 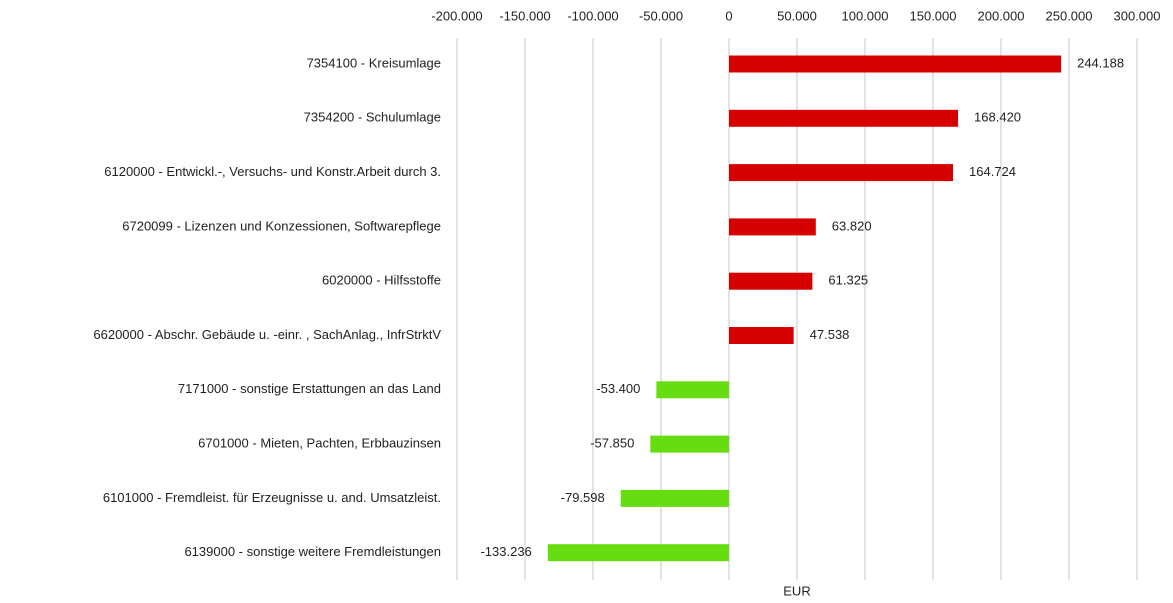 I want to click on x-tick-label: -100.000, so click(x=592, y=15).